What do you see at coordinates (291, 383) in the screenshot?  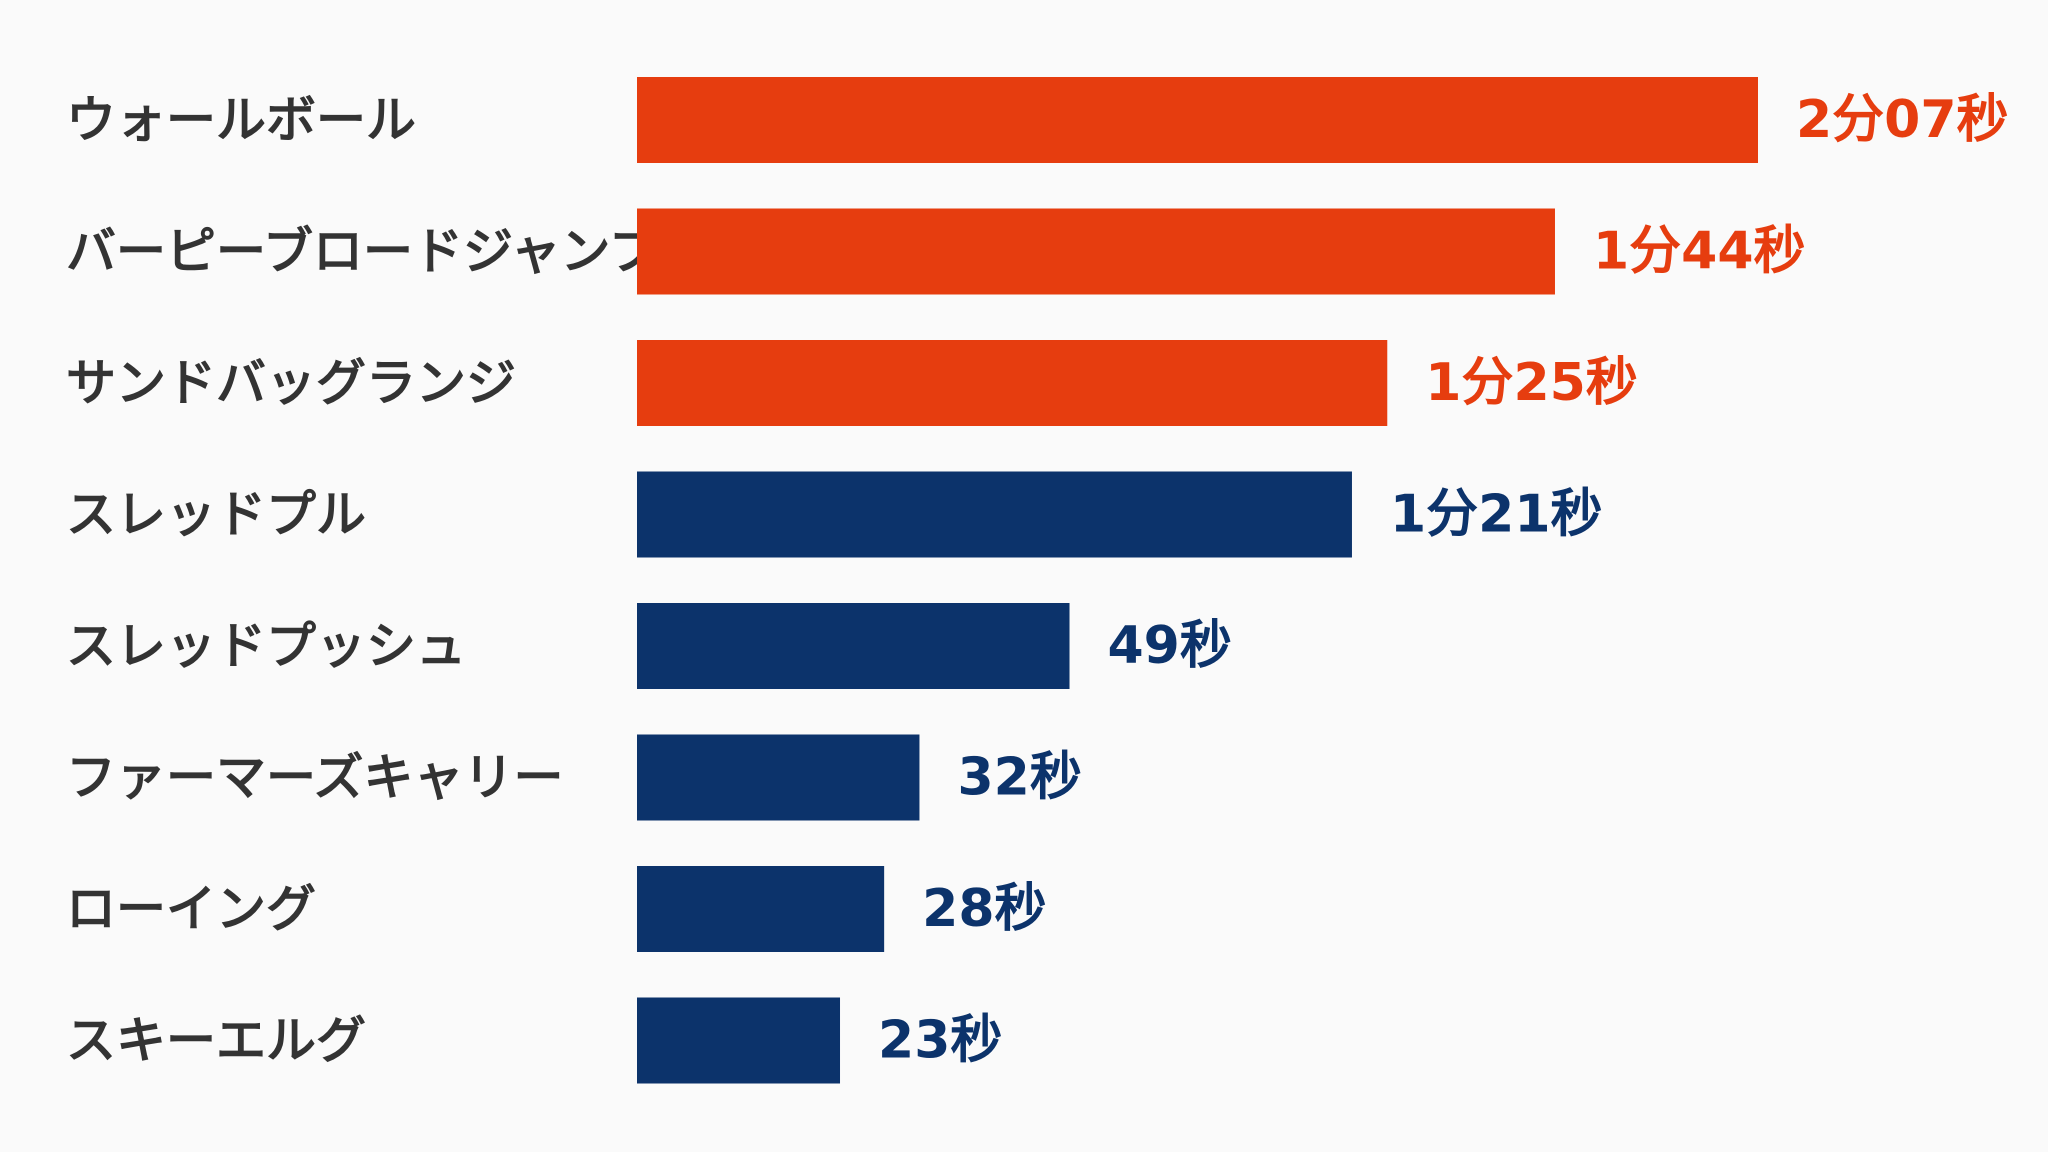 I see `category-label: サンドバッグランジ` at bounding box center [291, 383].